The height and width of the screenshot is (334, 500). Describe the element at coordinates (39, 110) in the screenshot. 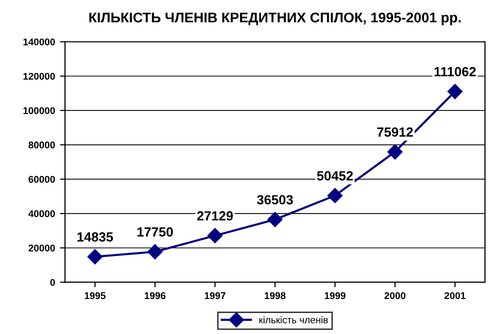

I see `y-tick-label: 100000` at that location.